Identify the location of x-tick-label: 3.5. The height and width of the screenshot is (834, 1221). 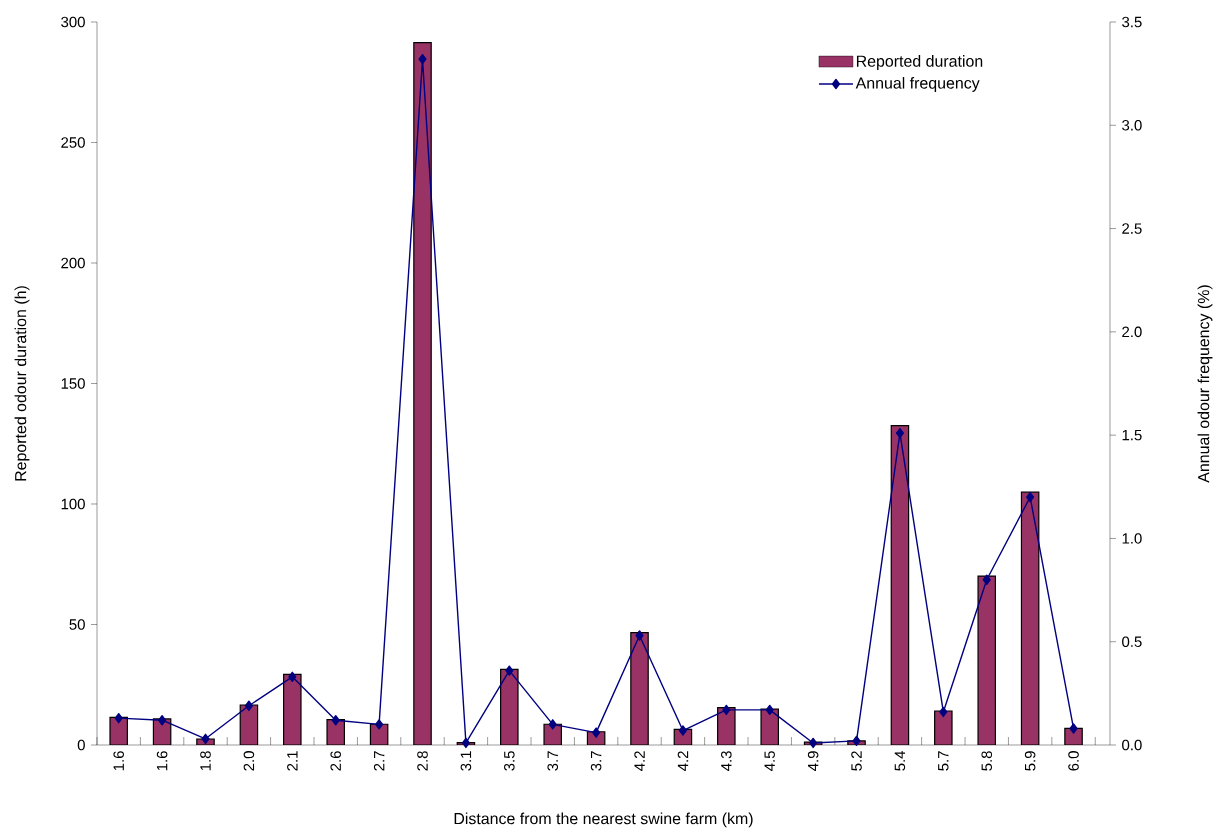
(509, 761).